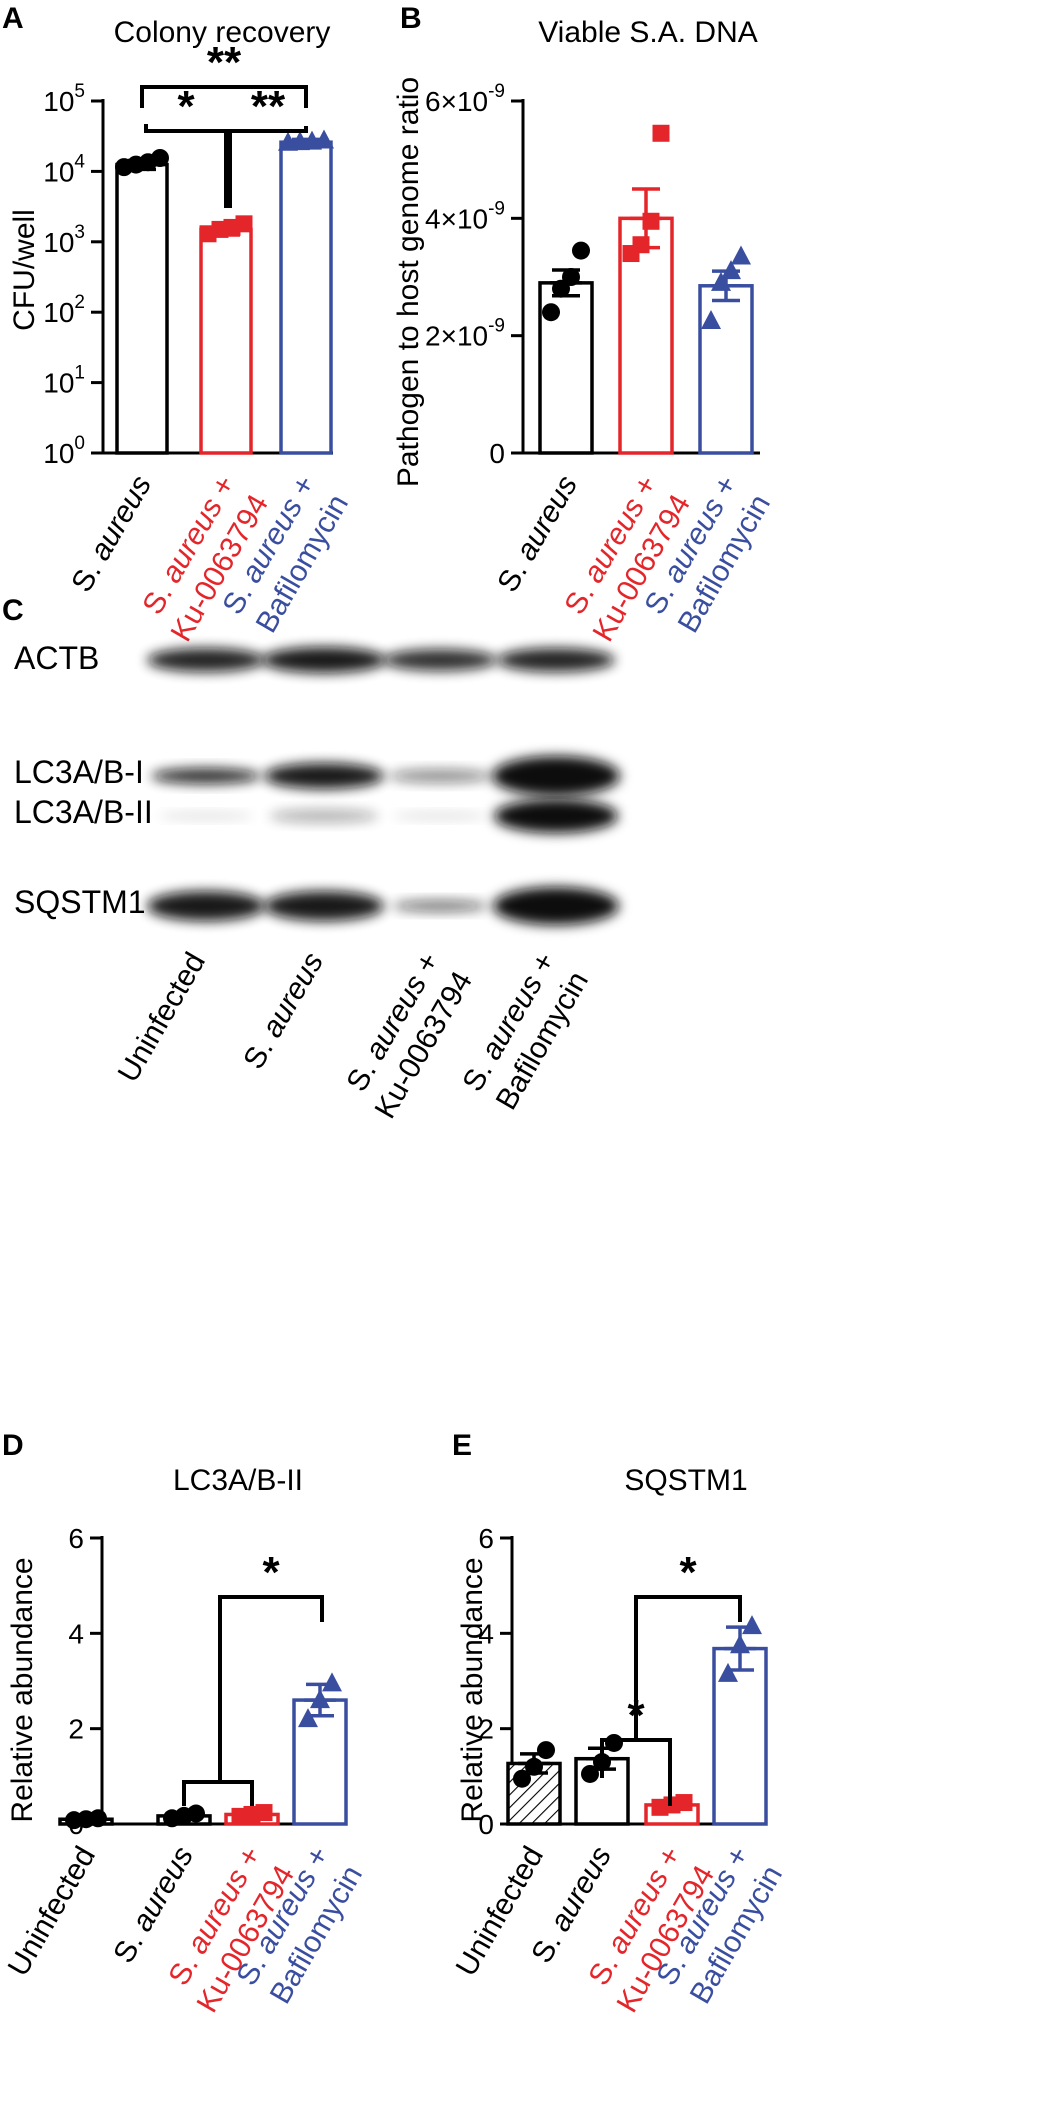  Describe the element at coordinates (224, 62) in the screenshot. I see `chart-a-sig-2-star: **` at that location.